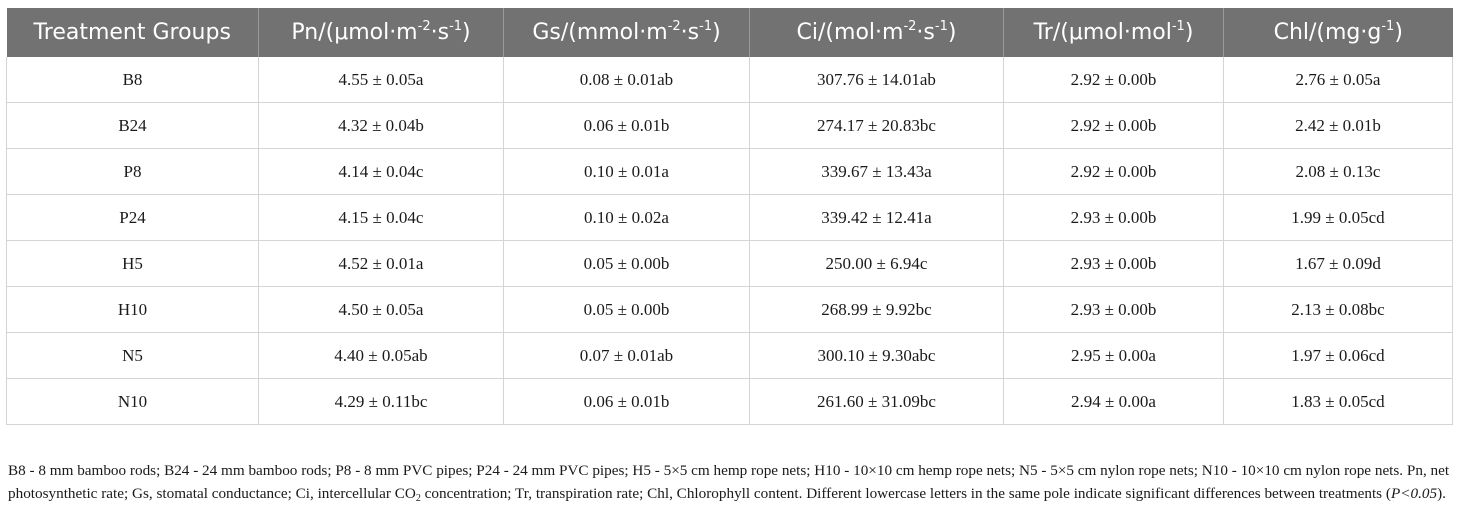 Image resolution: width=1460 pixels, height=531 pixels. I want to click on measurement-cell: 4.29 ± 0.11bc, so click(381, 401).